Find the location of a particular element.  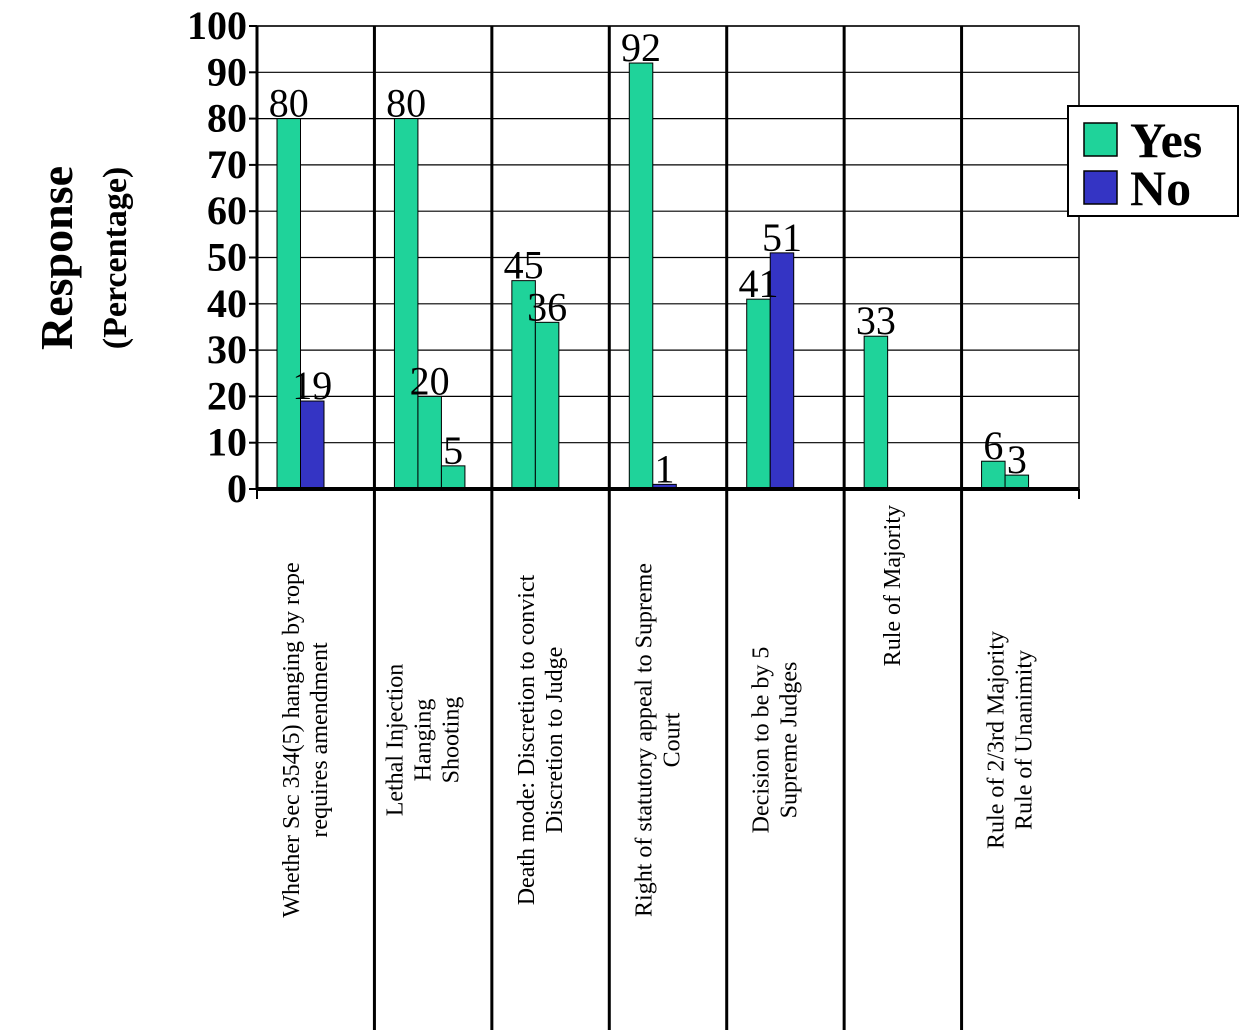

data-label: 5 is located at coordinates (453, 450).